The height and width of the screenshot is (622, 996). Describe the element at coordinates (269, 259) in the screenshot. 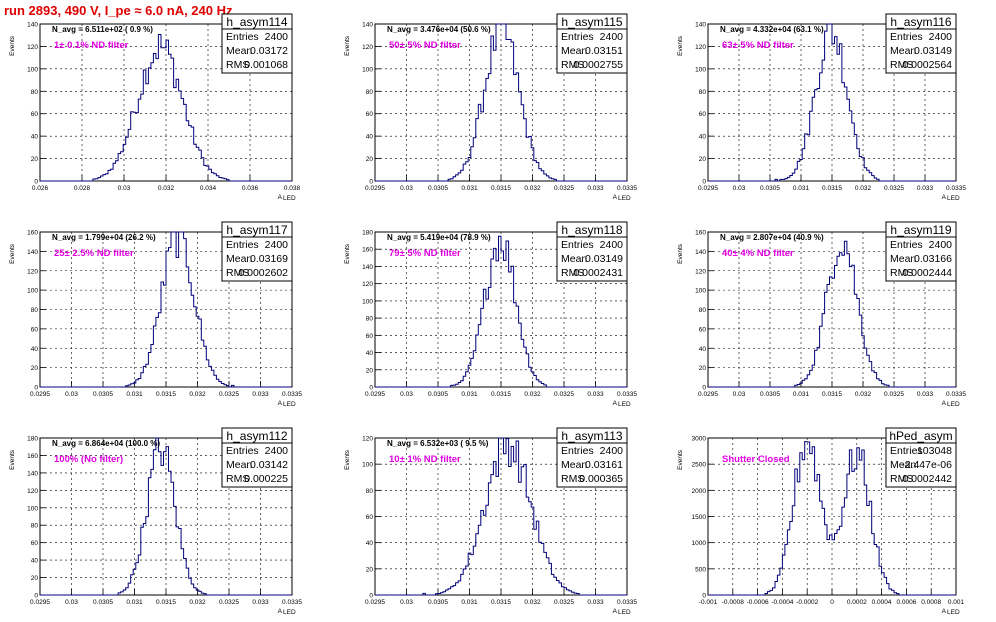

I see `stats-value: 0.03169` at that location.